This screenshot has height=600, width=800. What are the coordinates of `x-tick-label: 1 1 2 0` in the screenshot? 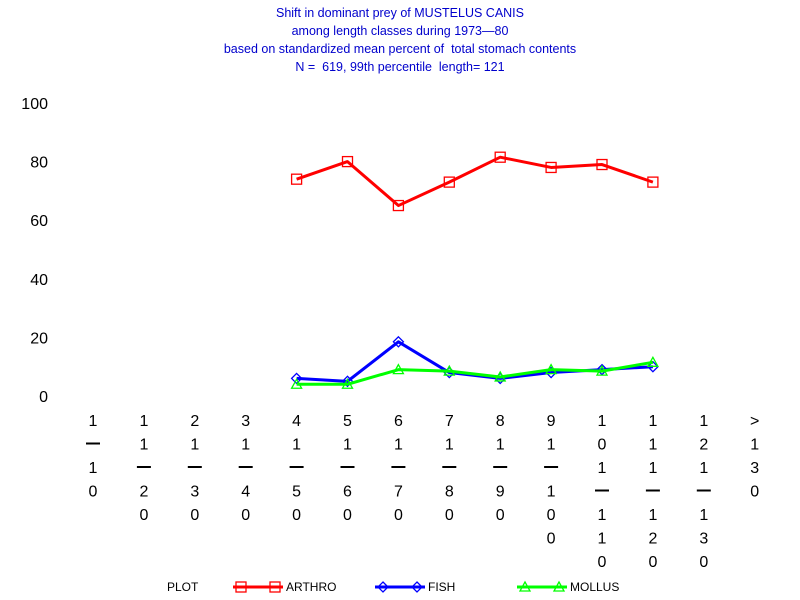 It's located at (143, 468).